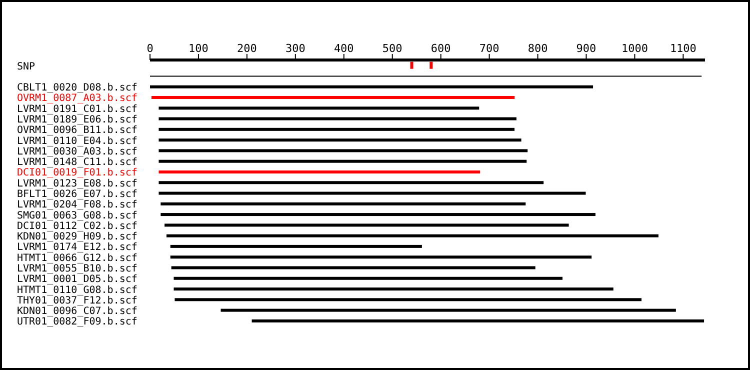 The height and width of the screenshot is (370, 750). What do you see at coordinates (77, 322) in the screenshot?
I see `y-tick-label: UTR01_0082_F09.b.scf` at bounding box center [77, 322].